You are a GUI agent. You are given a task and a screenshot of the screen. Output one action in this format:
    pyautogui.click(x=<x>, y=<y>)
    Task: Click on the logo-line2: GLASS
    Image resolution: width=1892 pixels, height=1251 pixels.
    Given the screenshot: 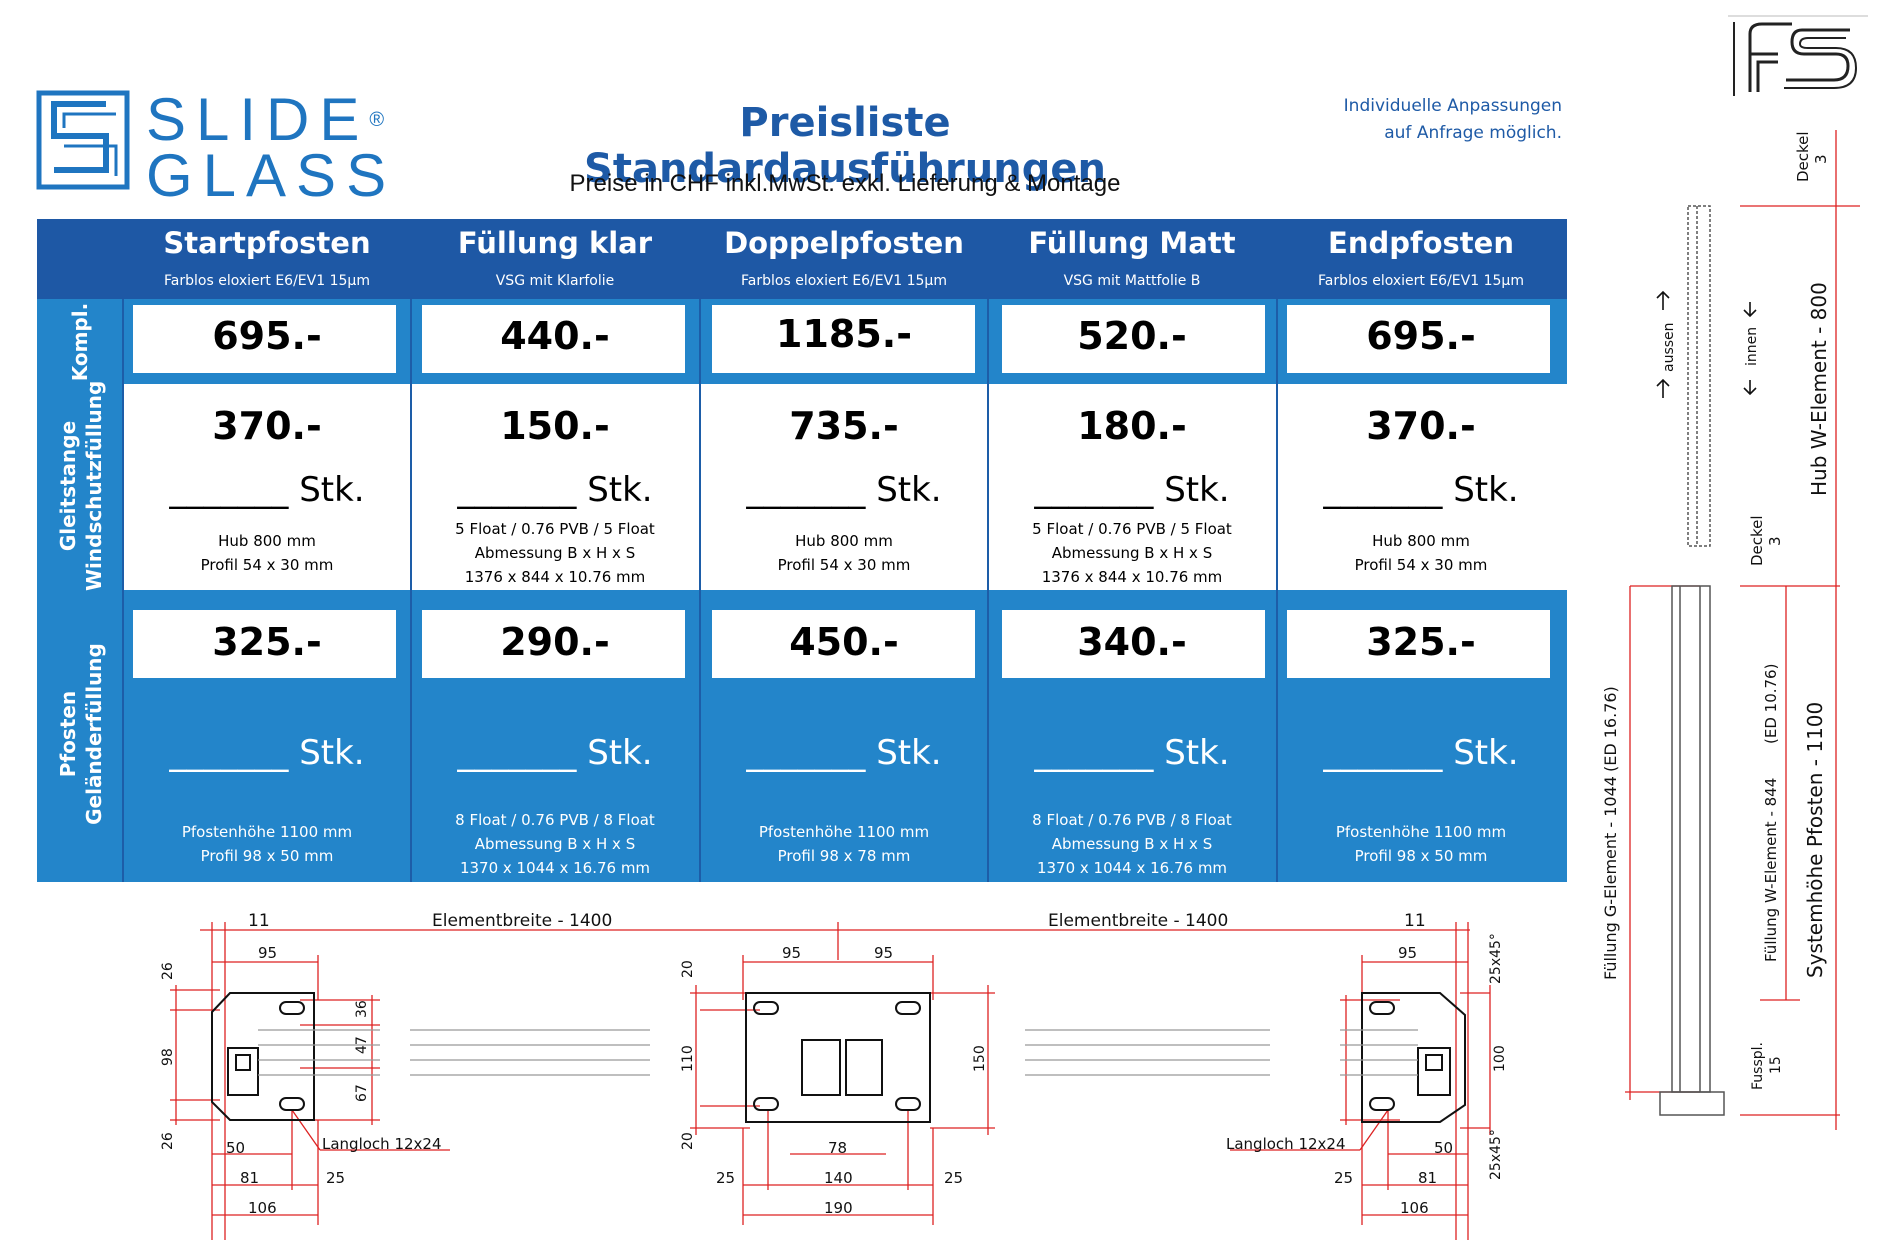 What is the action you would take?
    pyautogui.click(x=271, y=175)
    